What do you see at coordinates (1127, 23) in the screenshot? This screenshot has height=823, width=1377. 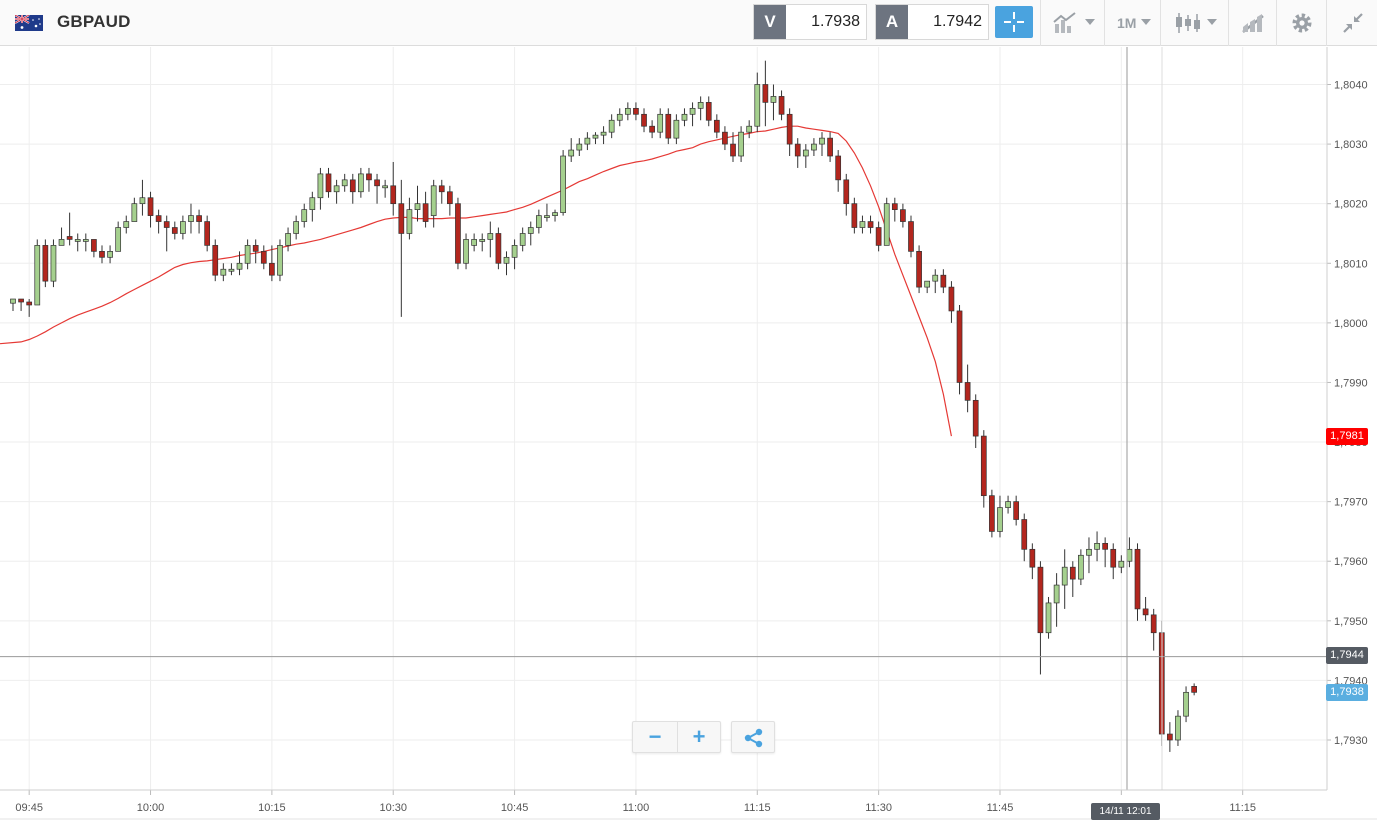 I see `timeframe-label: 1M` at bounding box center [1127, 23].